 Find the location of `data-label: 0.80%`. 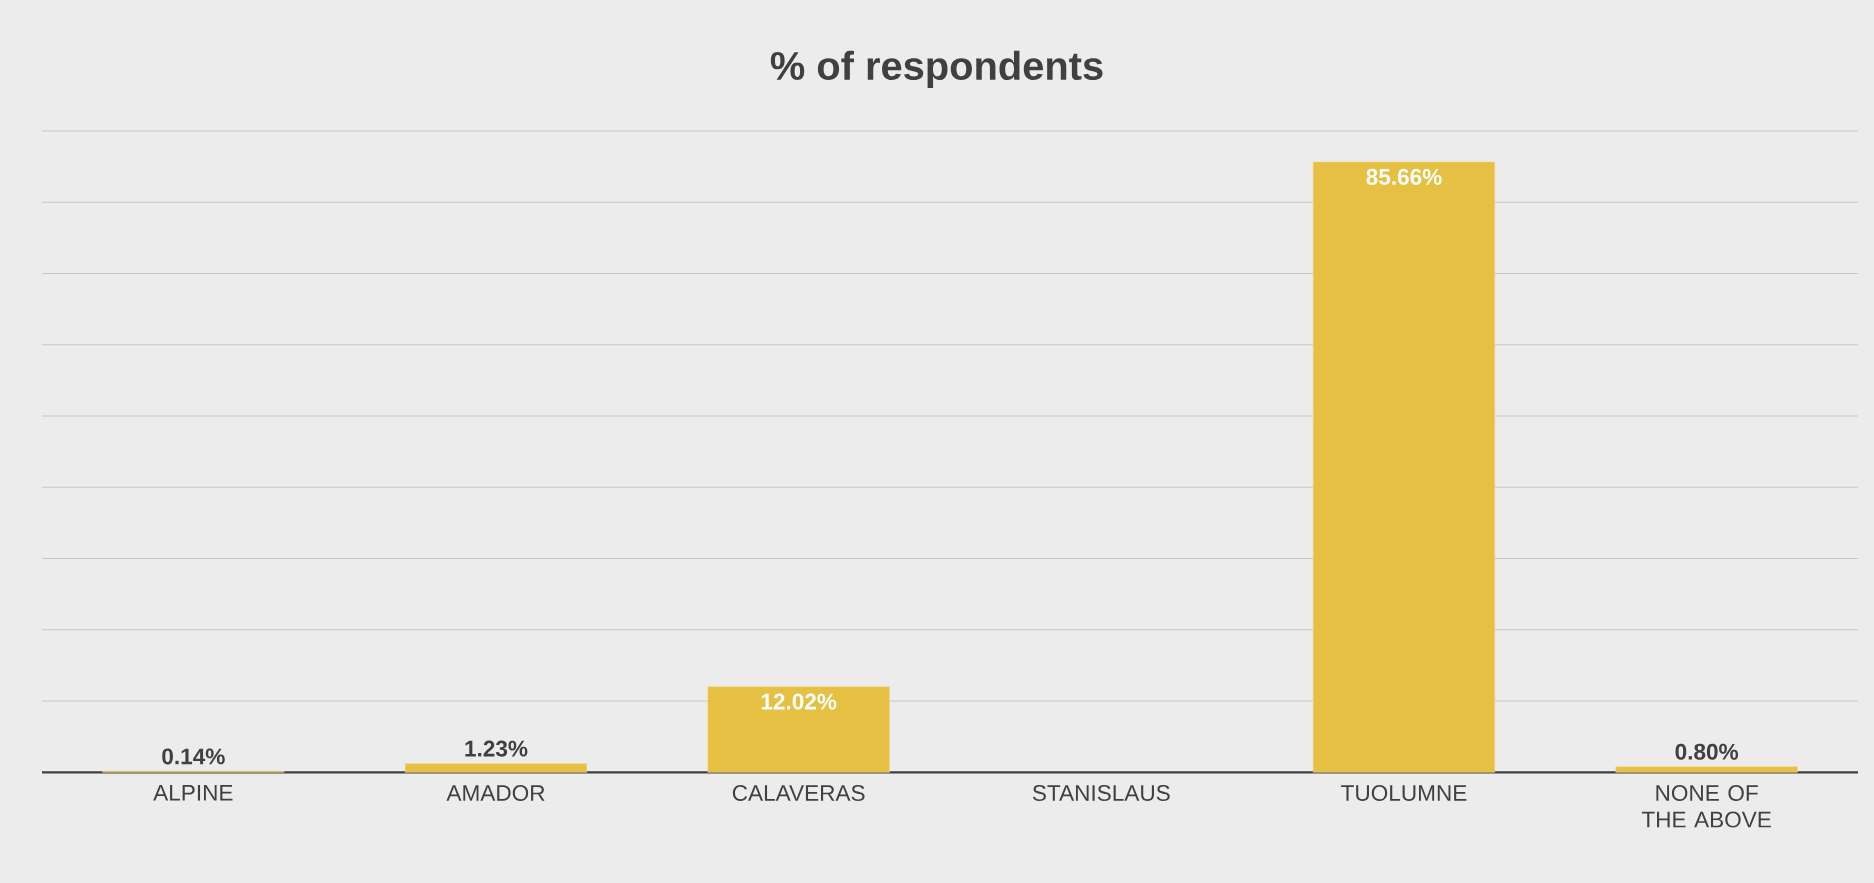

data-label: 0.80% is located at coordinates (1707, 751).